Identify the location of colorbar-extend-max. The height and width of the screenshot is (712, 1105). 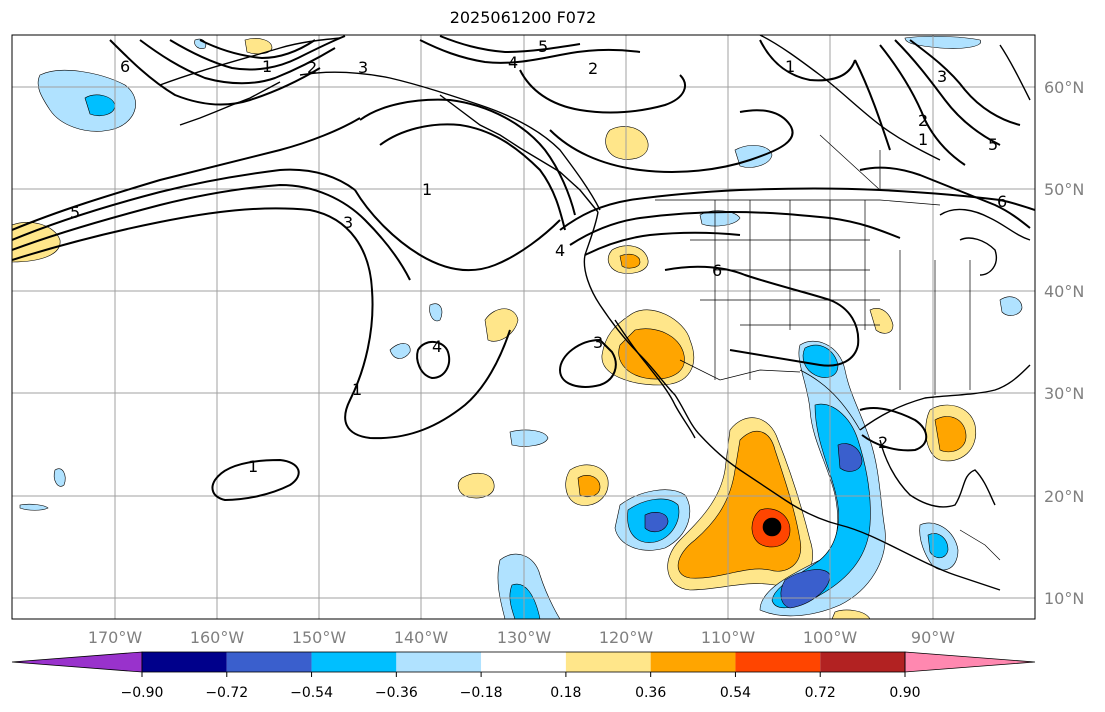
(970, 662).